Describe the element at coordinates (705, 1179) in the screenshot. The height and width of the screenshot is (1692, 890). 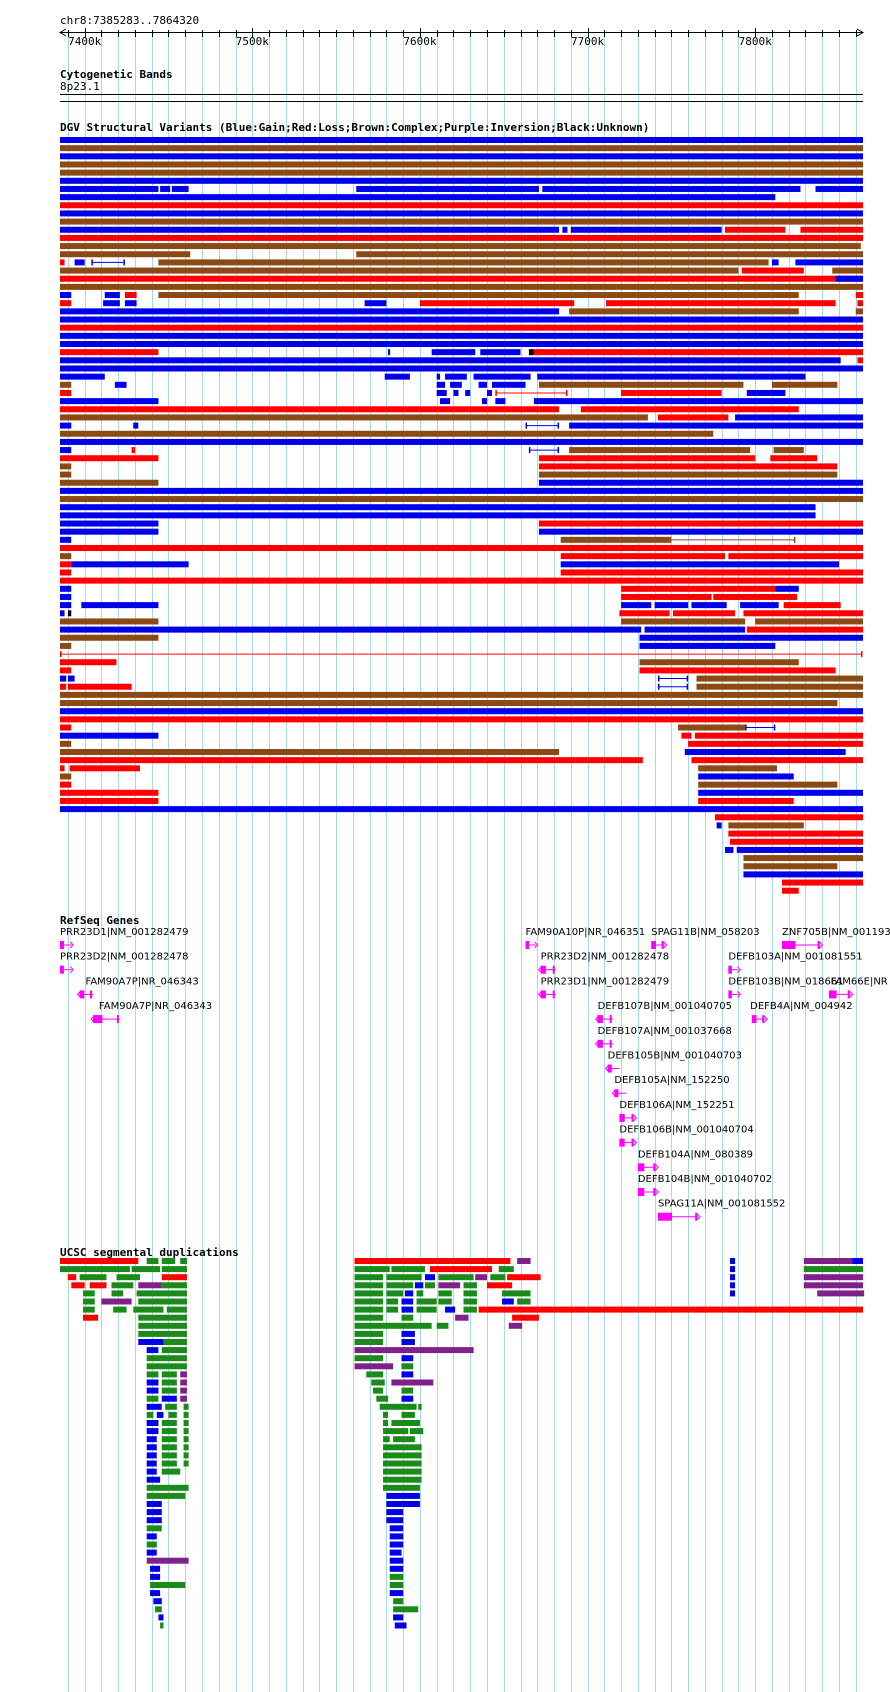
I see `gene-label: DEFB104B|NM_001040702` at that location.